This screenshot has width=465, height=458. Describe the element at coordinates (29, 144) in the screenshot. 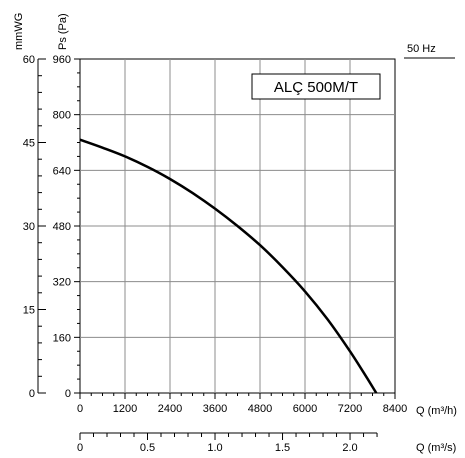

I see `mmwg-tick-label: 45` at that location.